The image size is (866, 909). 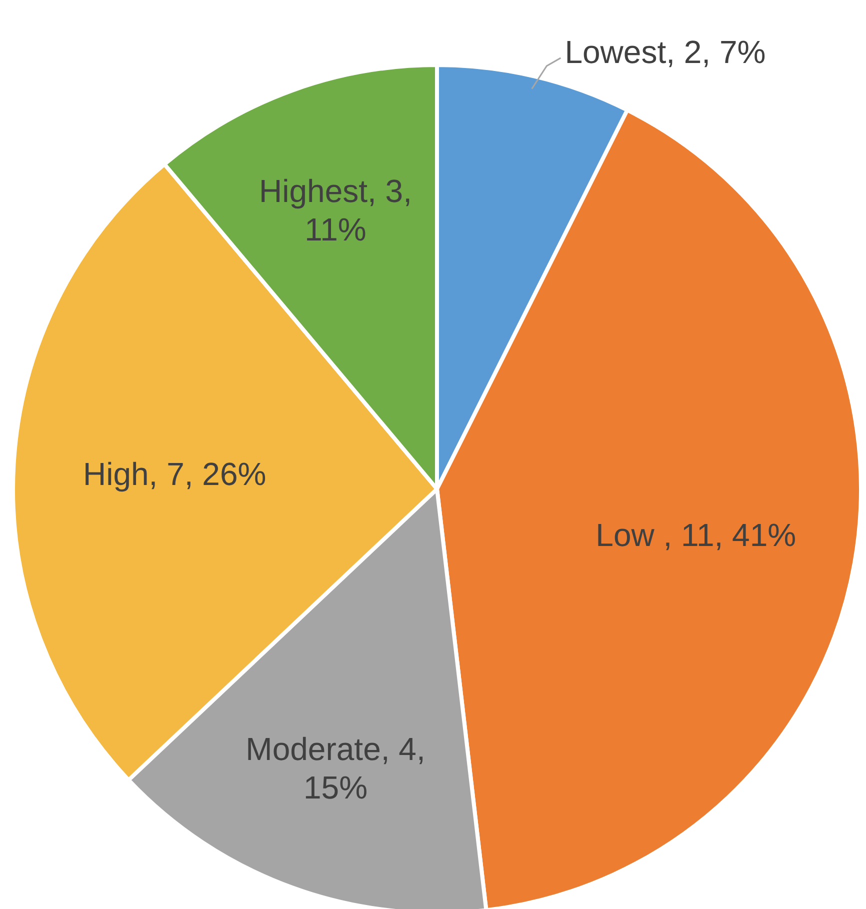 I want to click on slice-label: Highest, 3, 11%, so click(x=335, y=210).